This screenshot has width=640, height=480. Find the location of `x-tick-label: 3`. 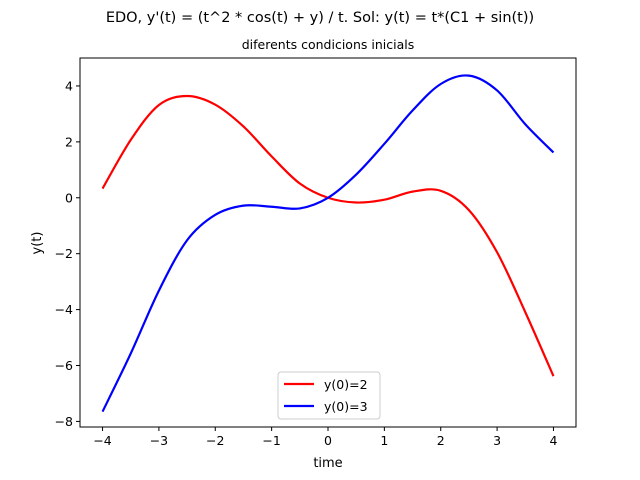

x-tick-label: 3 is located at coordinates (497, 440).